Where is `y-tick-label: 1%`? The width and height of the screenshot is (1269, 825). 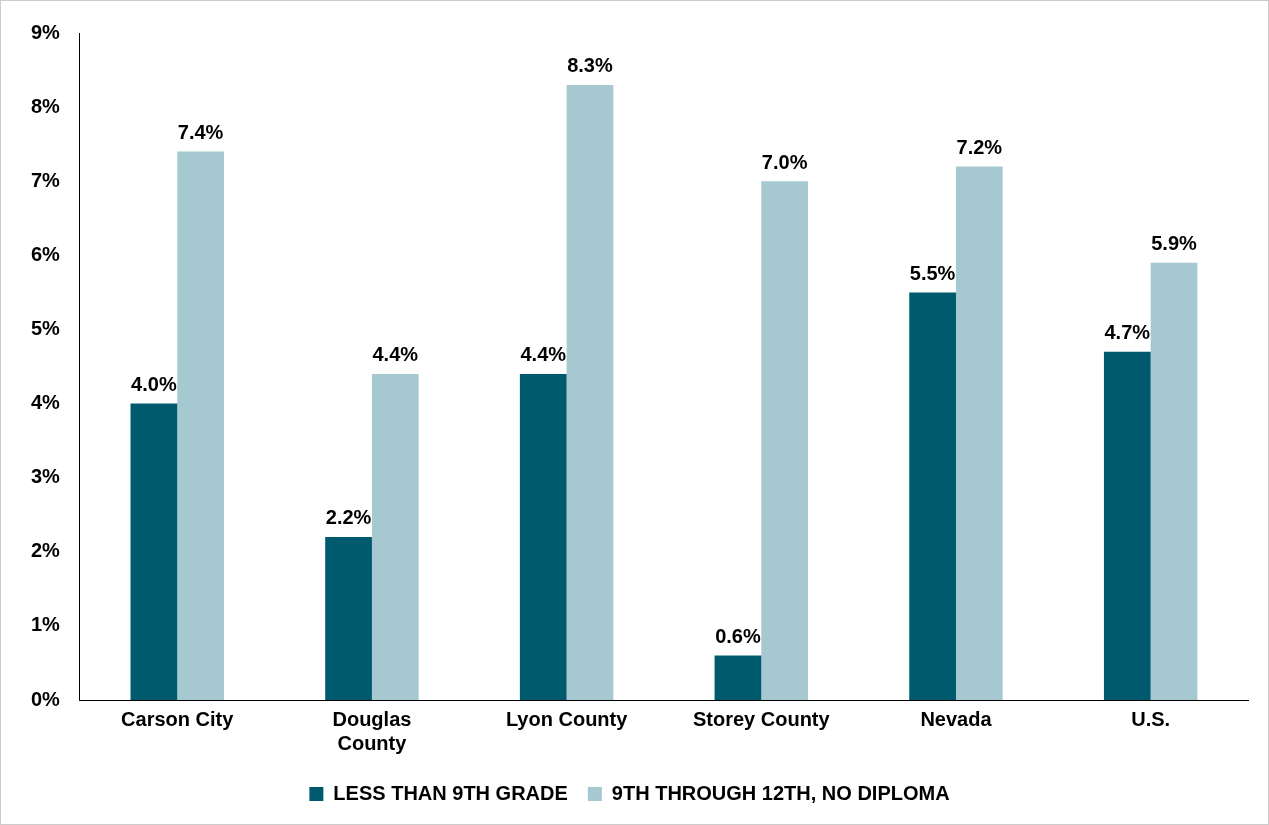
y-tick-label: 1% is located at coordinates (46, 624).